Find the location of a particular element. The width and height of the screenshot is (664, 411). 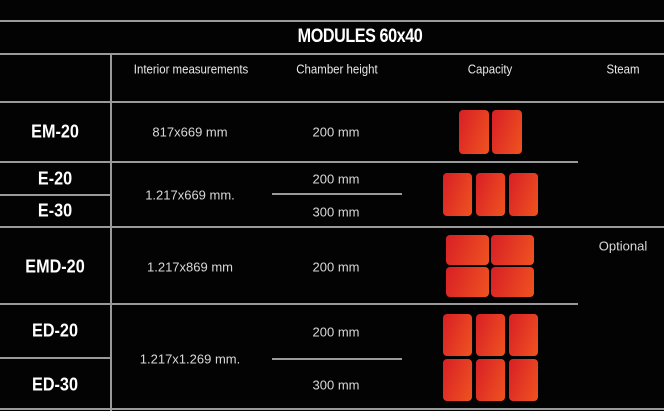

model-label: E-30 is located at coordinates (55, 210).